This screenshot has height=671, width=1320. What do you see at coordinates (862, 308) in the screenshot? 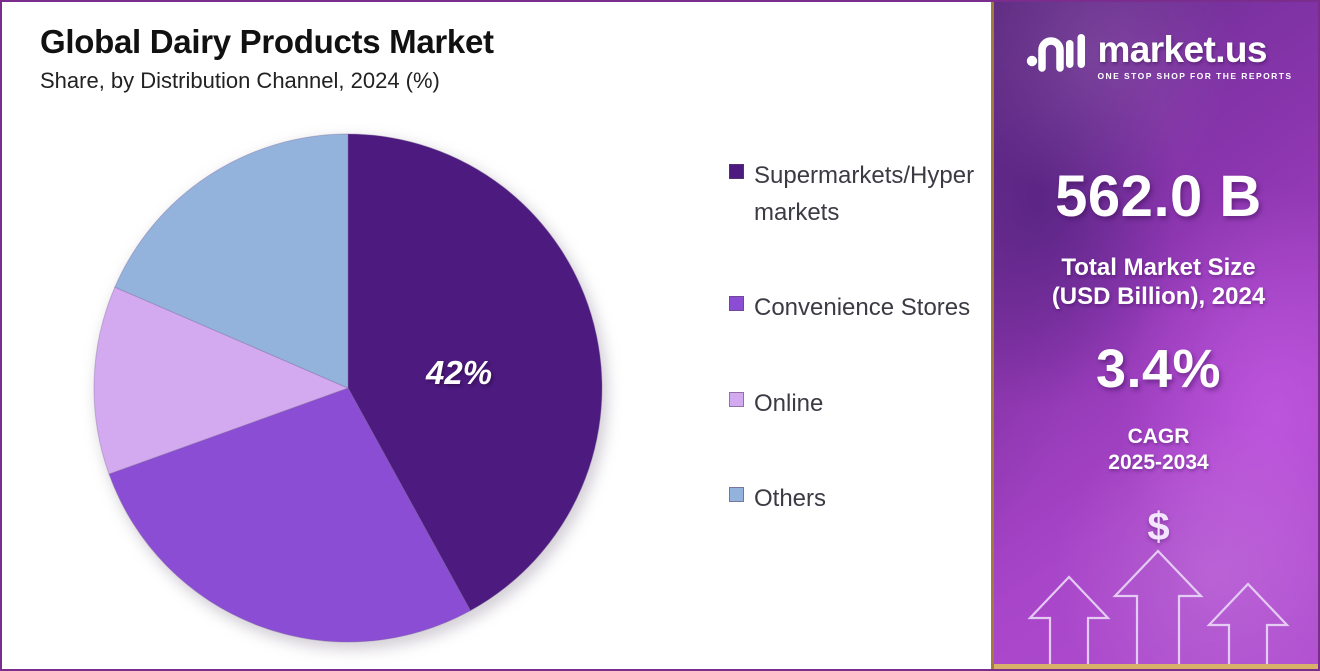
I see `legend-item-label: Convenience Stores` at bounding box center [862, 308].